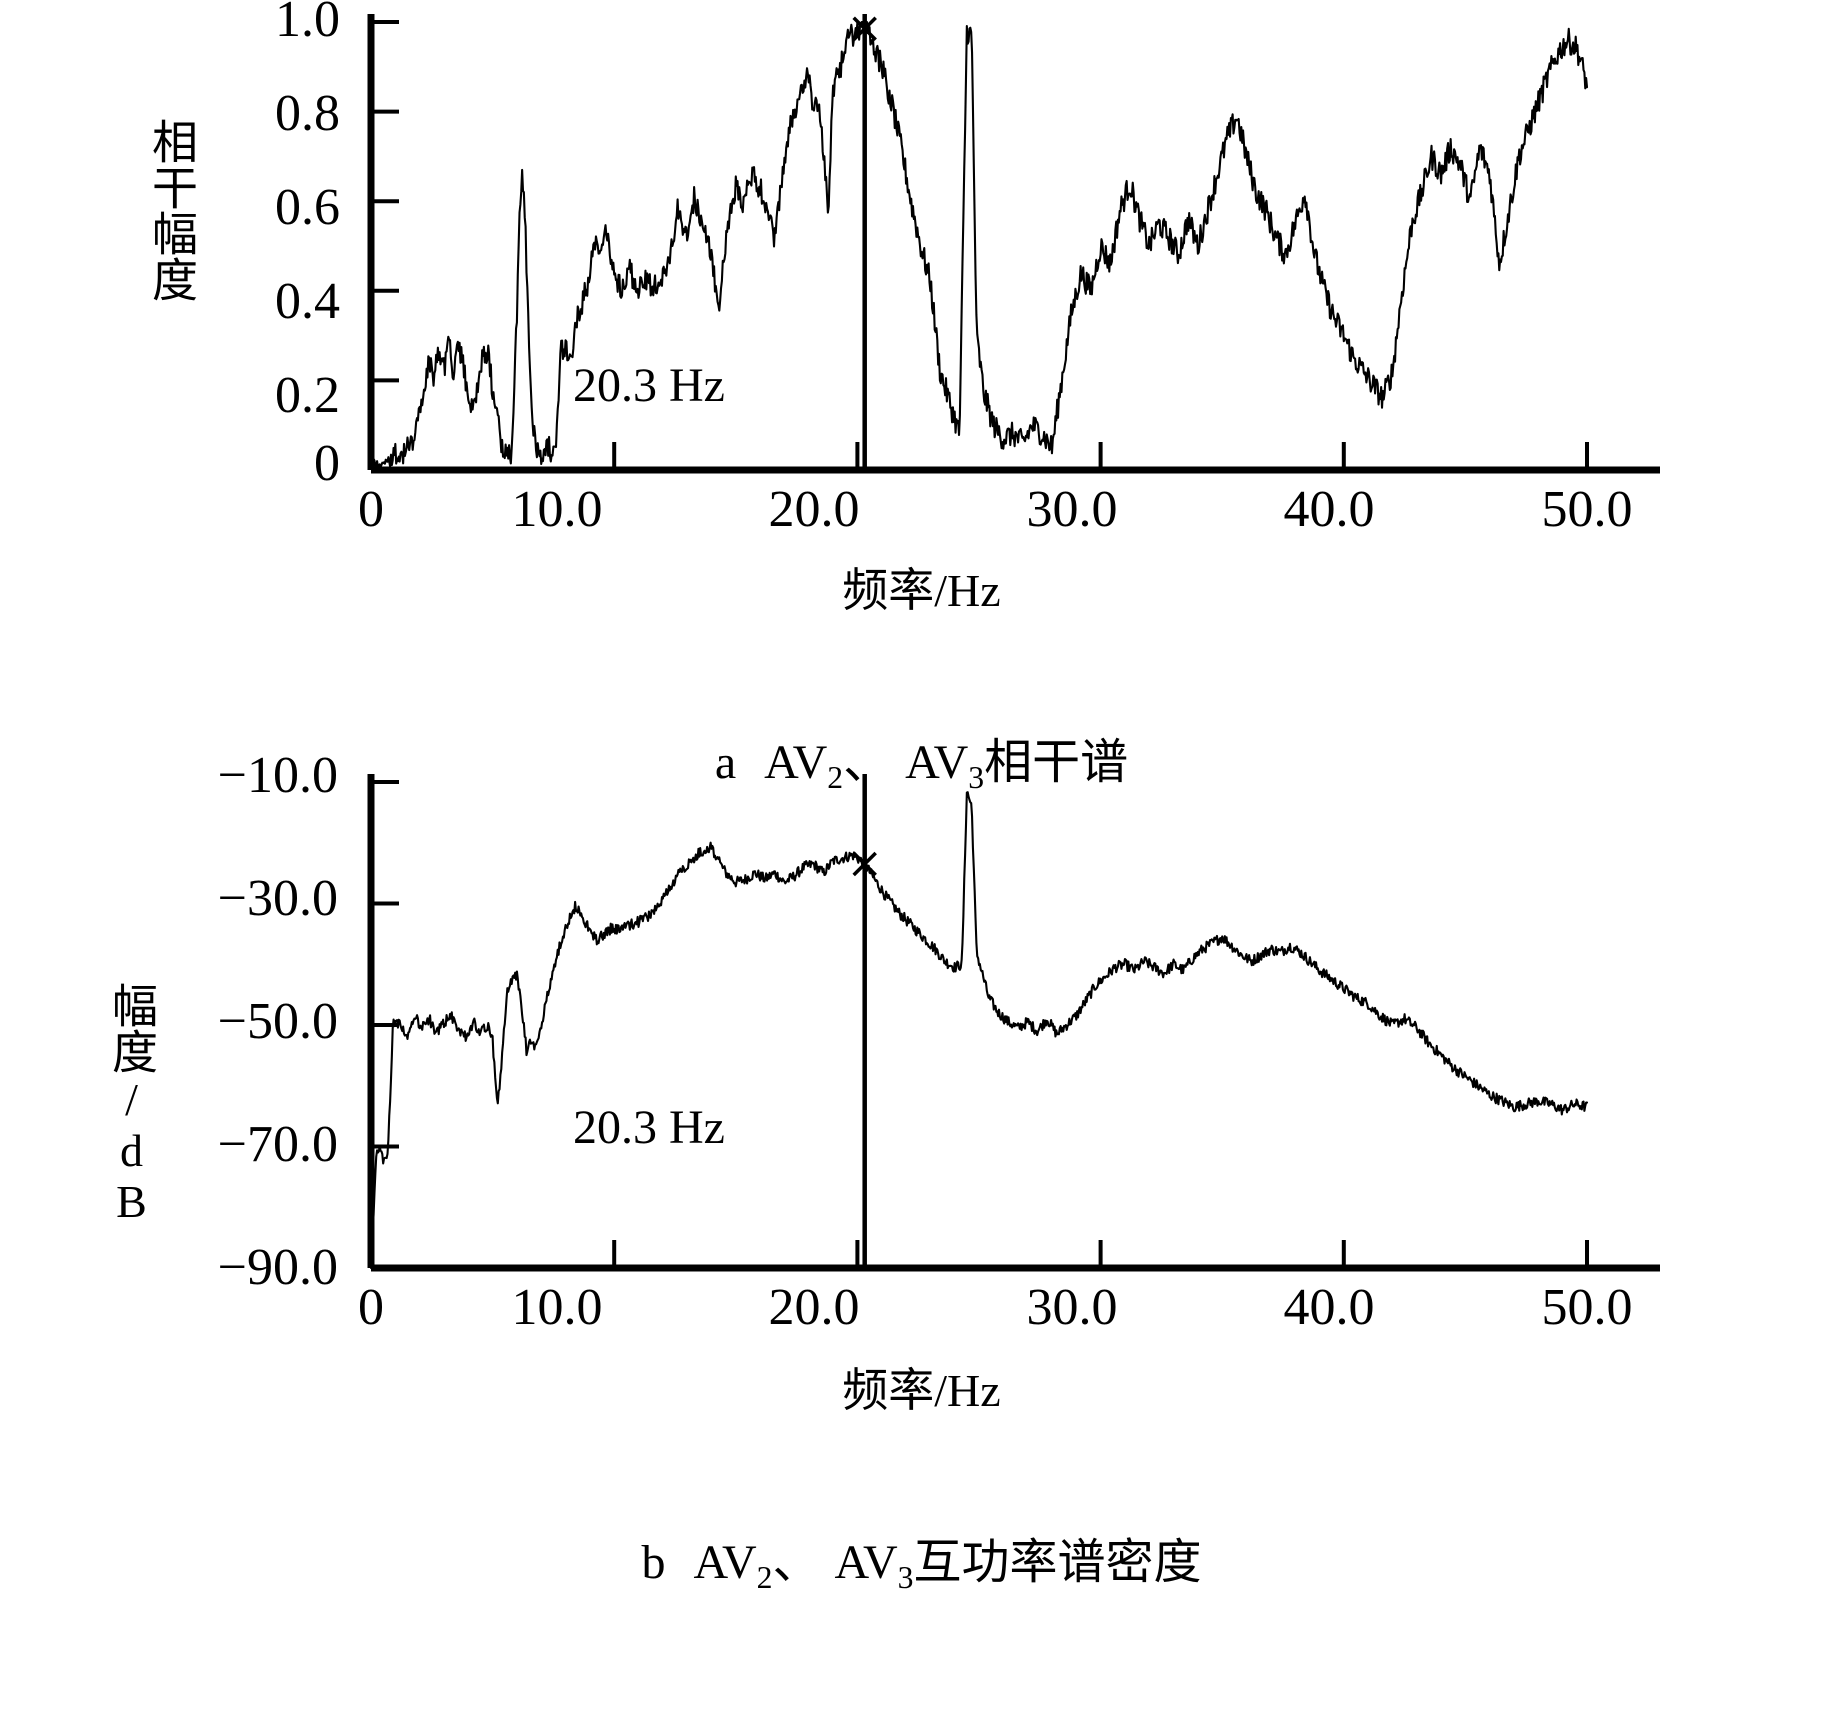 The width and height of the screenshot is (1843, 1734). I want to click on panel-a-ytick-2: 0.8, so click(307, 113).